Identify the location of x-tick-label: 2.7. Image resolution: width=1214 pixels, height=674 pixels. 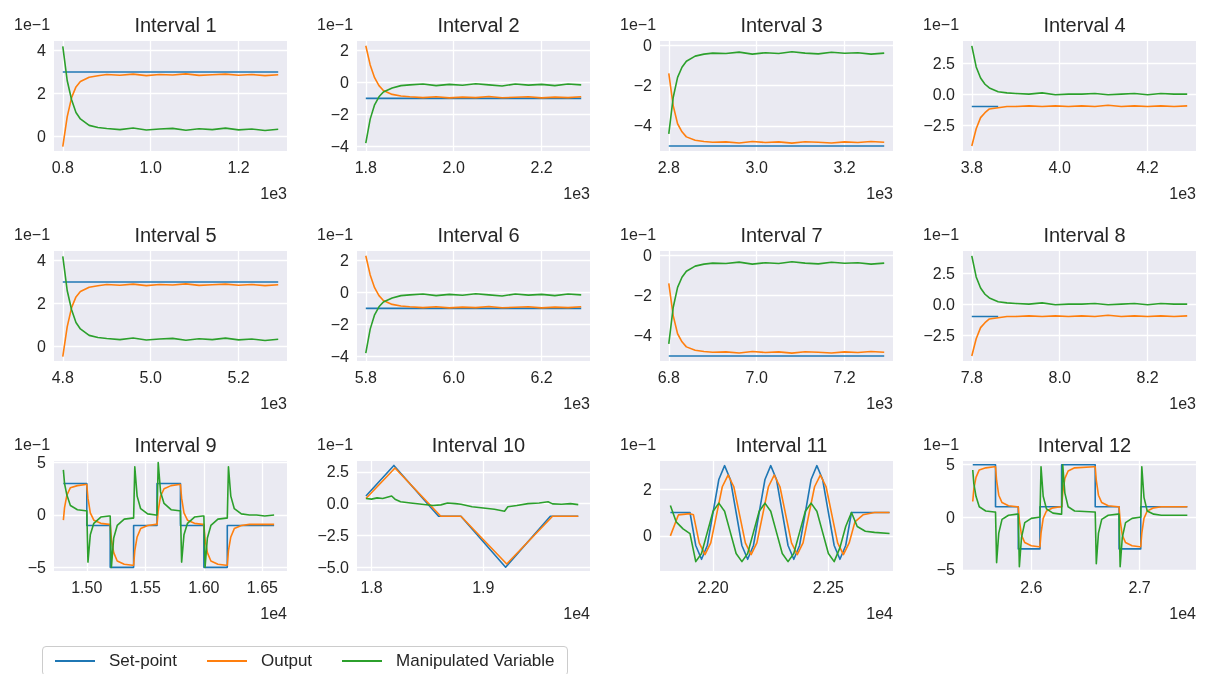
(1139, 587).